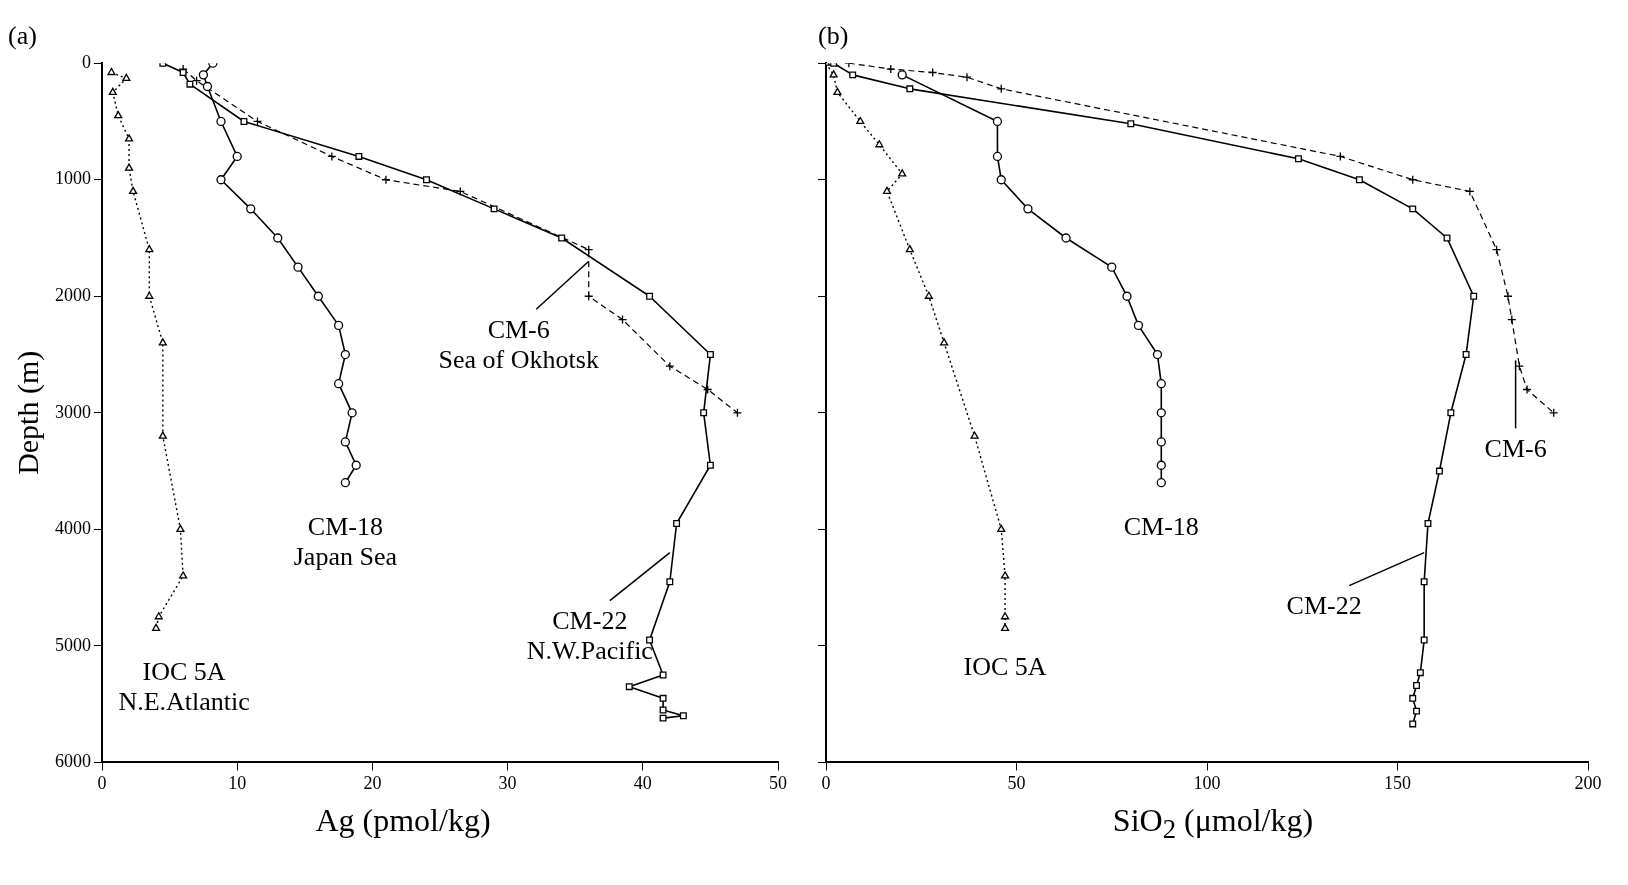 Image resolution: width=1628 pixels, height=885 pixels. What do you see at coordinates (1213, 824) in the screenshot?
I see `x-axis-title: SiO$_{2}$ (μmol/kg)` at bounding box center [1213, 824].